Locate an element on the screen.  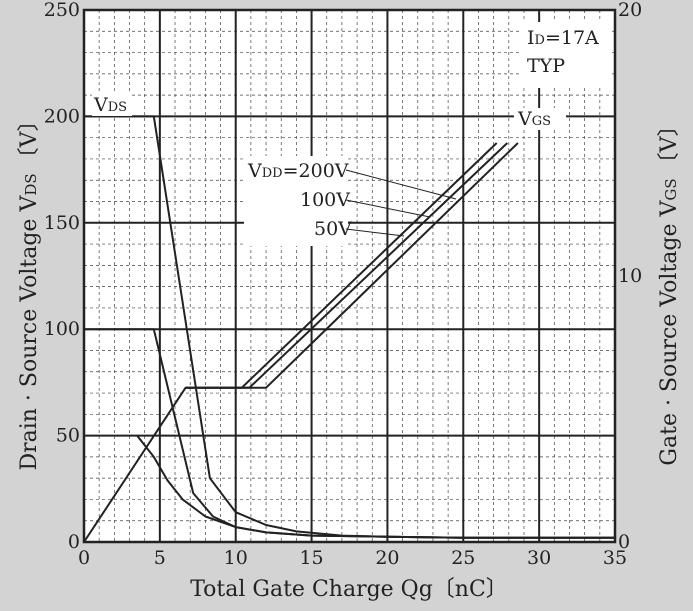
vds-label-bg is located at coordinates (112, 104).